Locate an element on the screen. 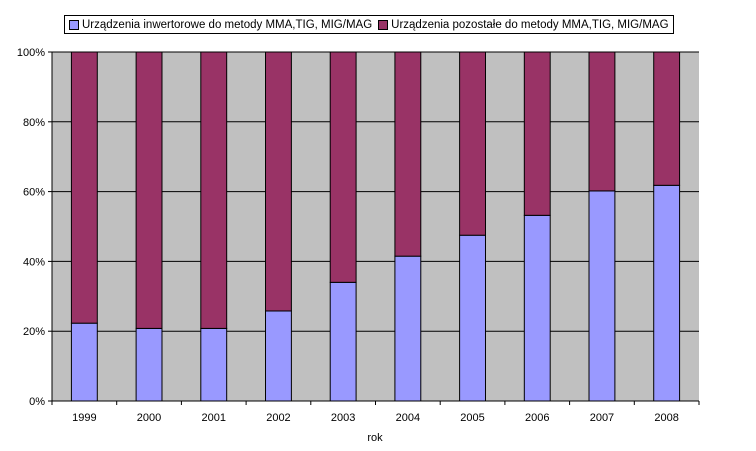 Image resolution: width=756 pixels, height=451 pixels. x-tick-label: 2008 is located at coordinates (666, 418).